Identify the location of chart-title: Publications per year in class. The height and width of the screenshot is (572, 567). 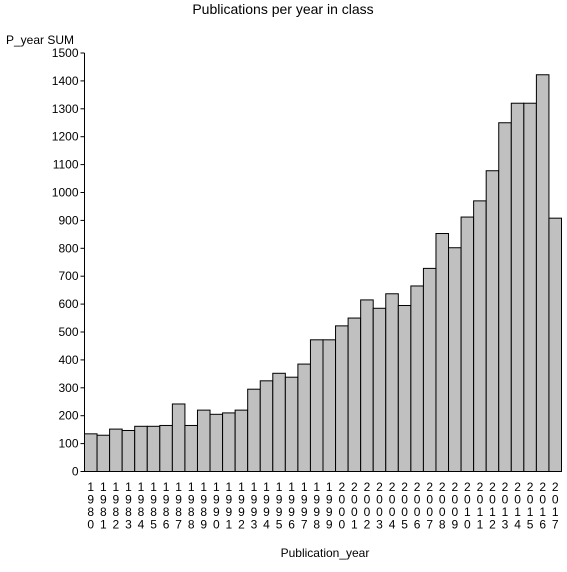
(282, 9).